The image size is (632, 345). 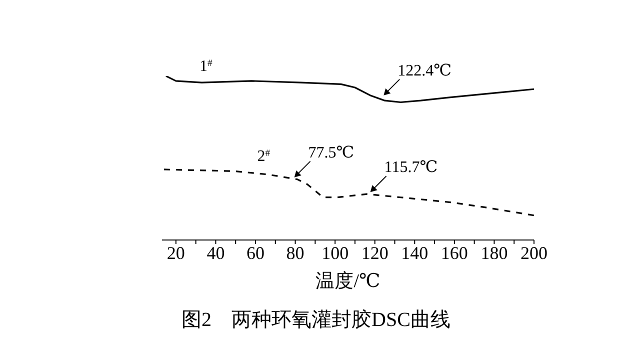 I want to click on x-tick-label: 40, so click(x=215, y=252).